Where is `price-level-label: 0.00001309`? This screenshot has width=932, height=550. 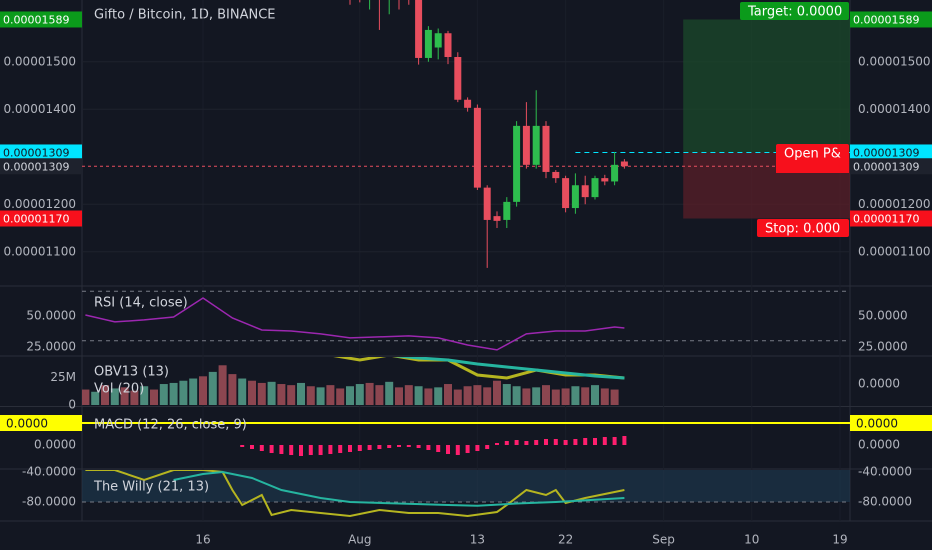
price-level-label: 0.00001309 is located at coordinates (36, 152).